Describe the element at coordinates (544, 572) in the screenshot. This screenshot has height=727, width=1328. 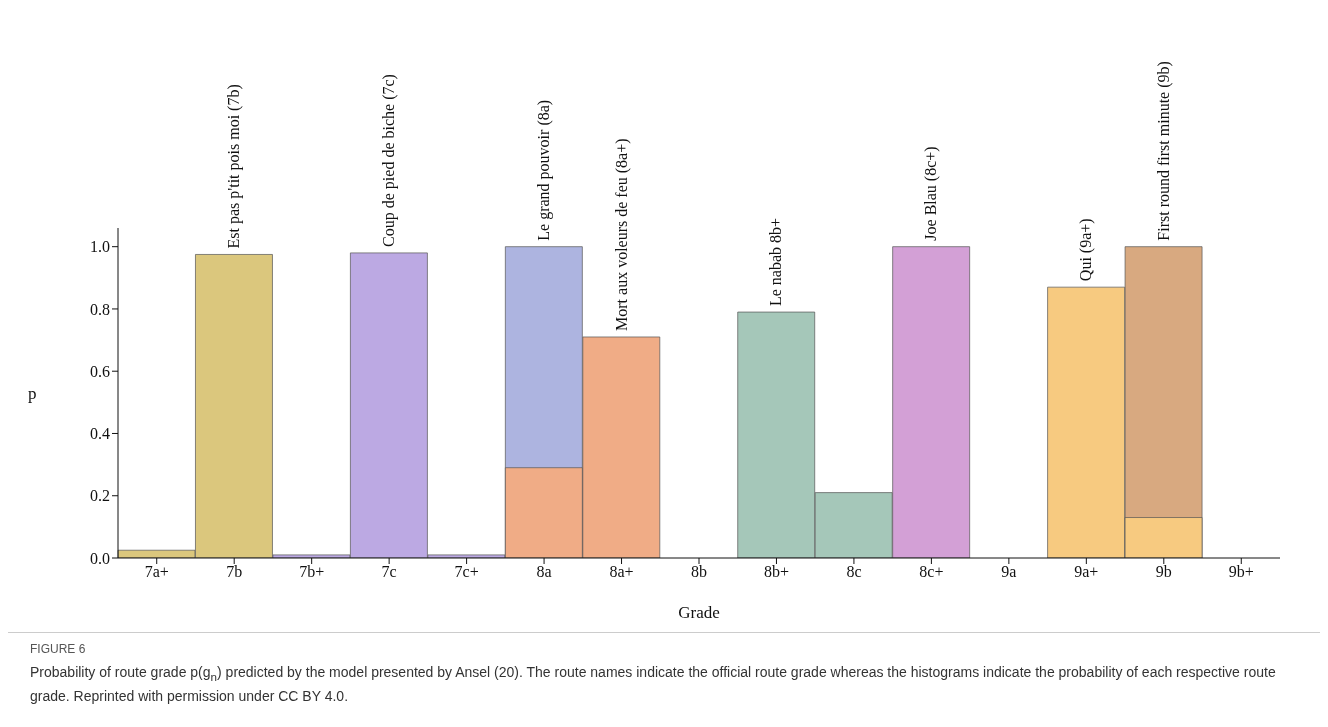
I see `x-tick-label: 8a` at that location.